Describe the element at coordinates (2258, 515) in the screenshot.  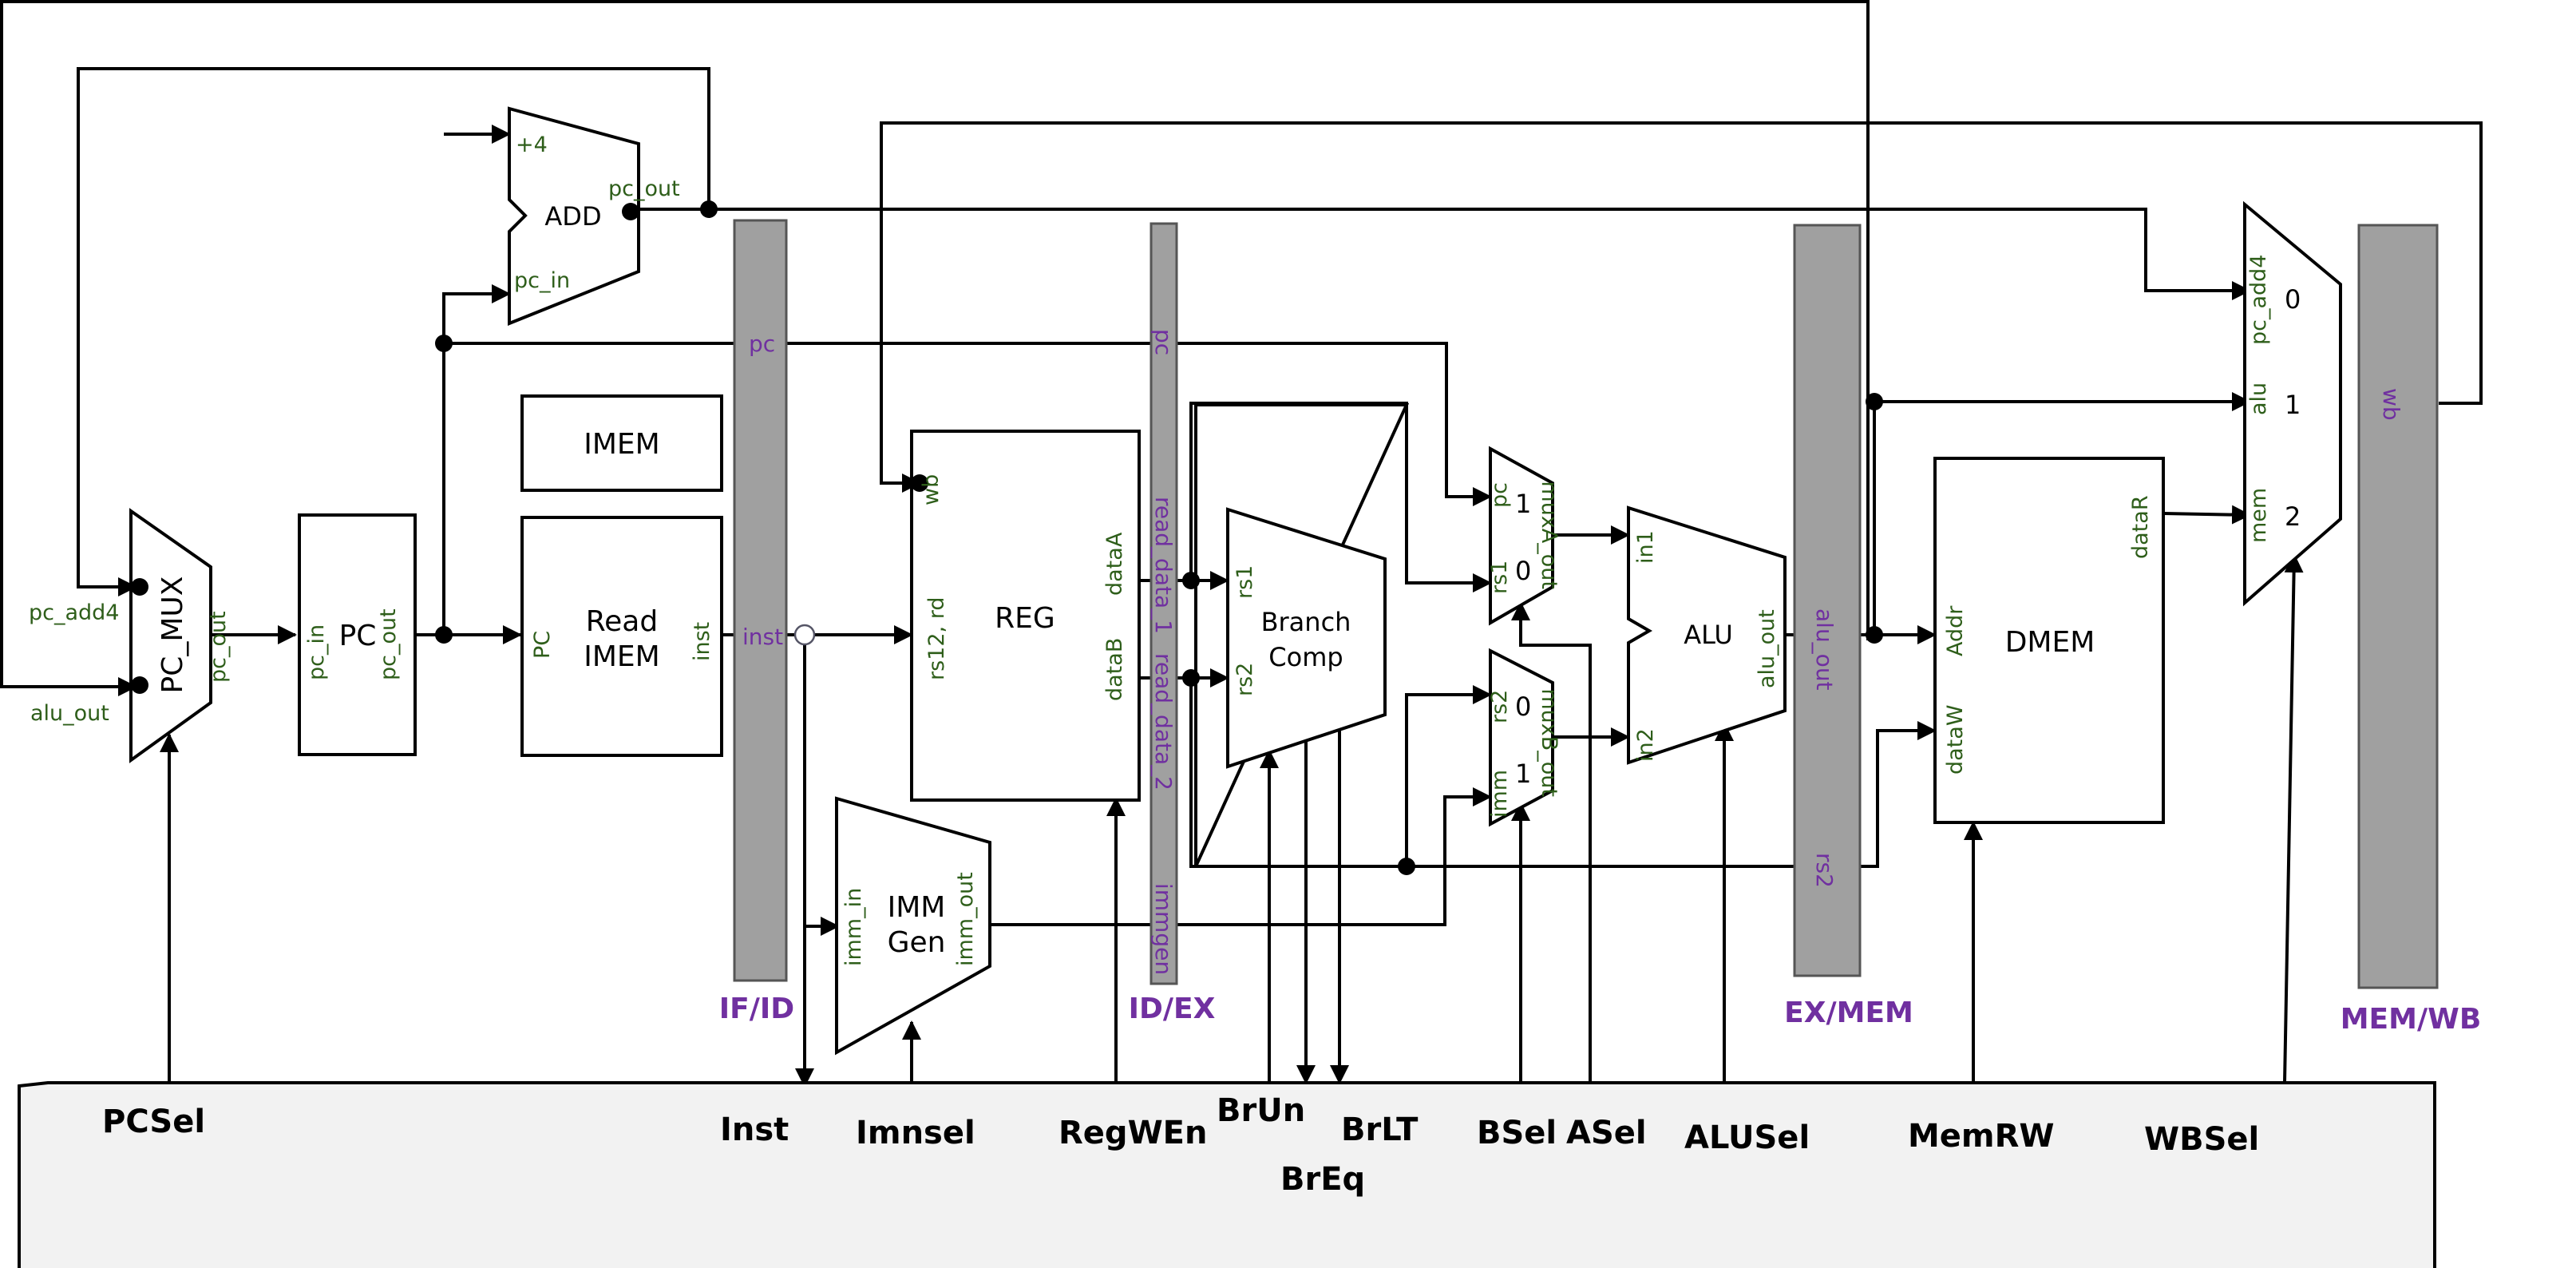
I see `port-wbmux-mem: mem` at that location.